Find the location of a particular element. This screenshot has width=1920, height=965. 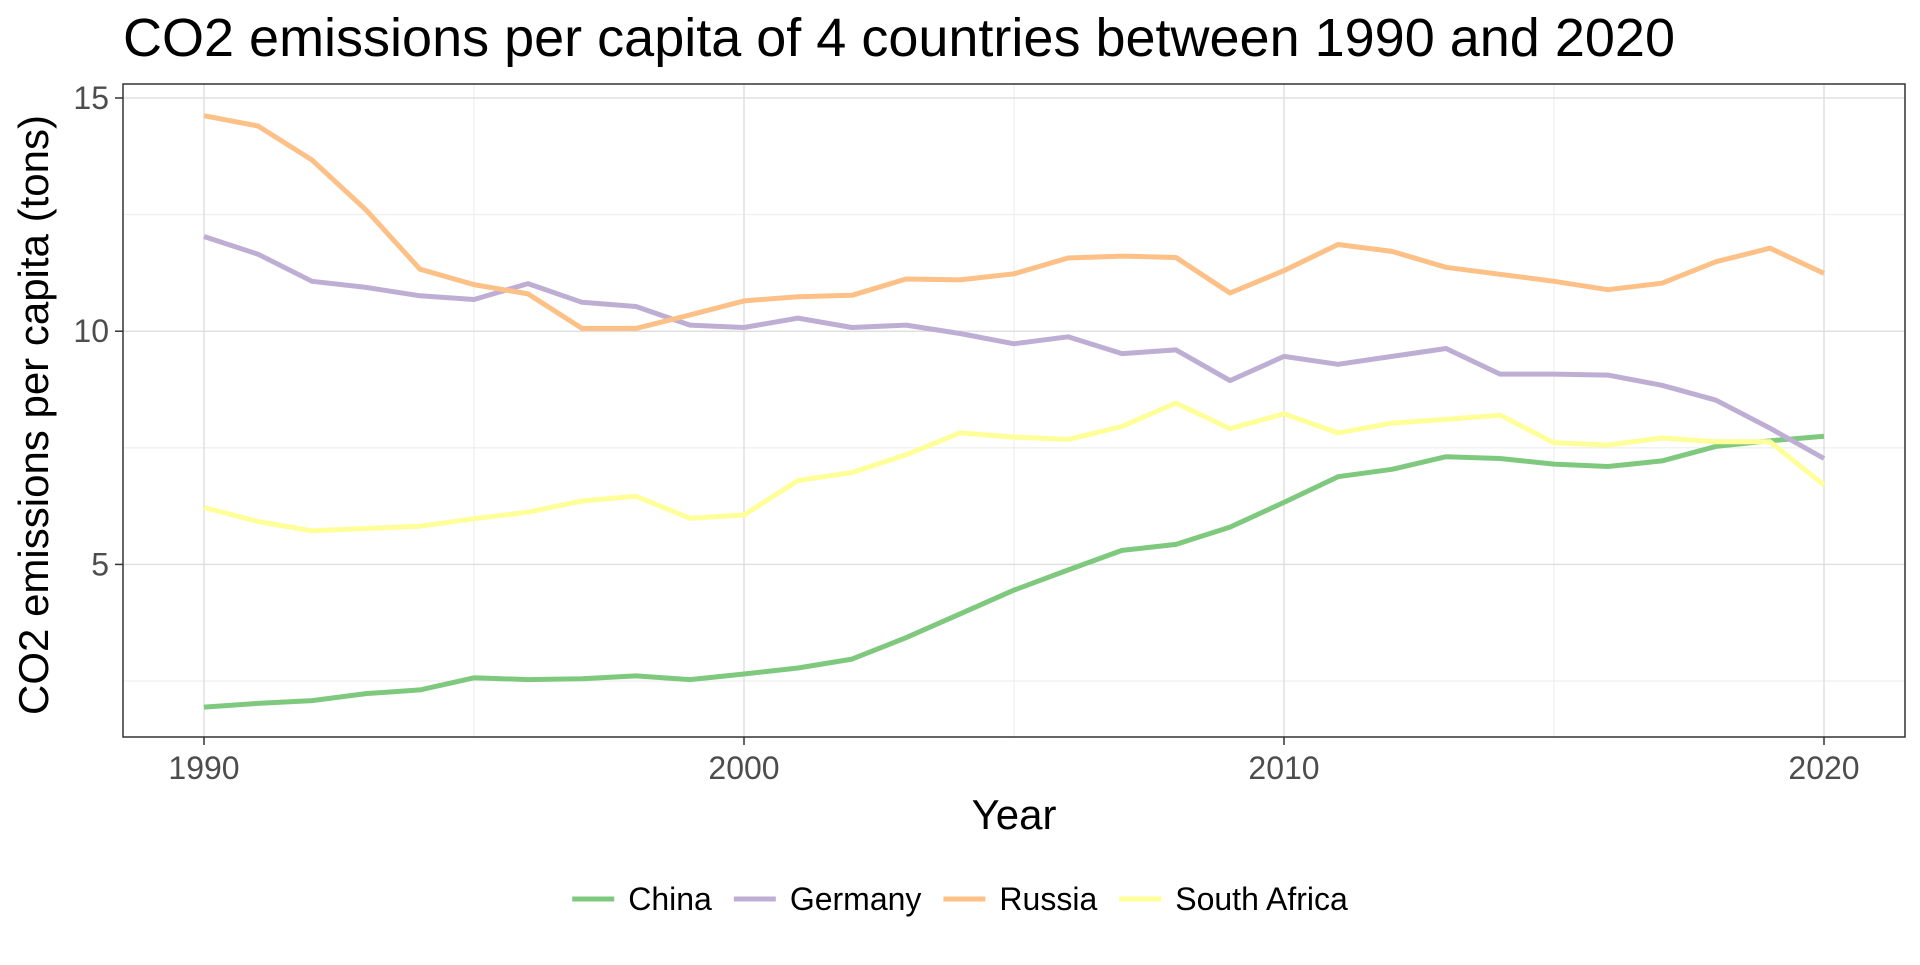

legend-label: Russia is located at coordinates (1048, 899).